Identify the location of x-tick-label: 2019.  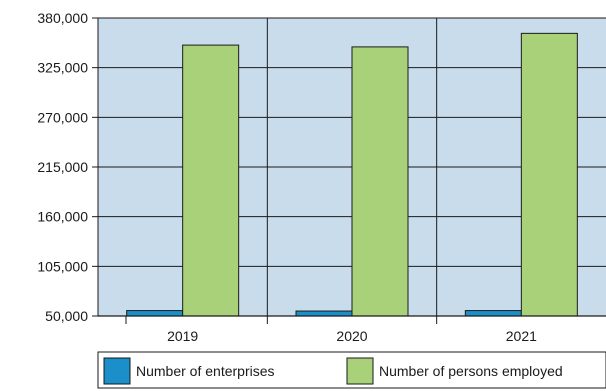
(182, 336).